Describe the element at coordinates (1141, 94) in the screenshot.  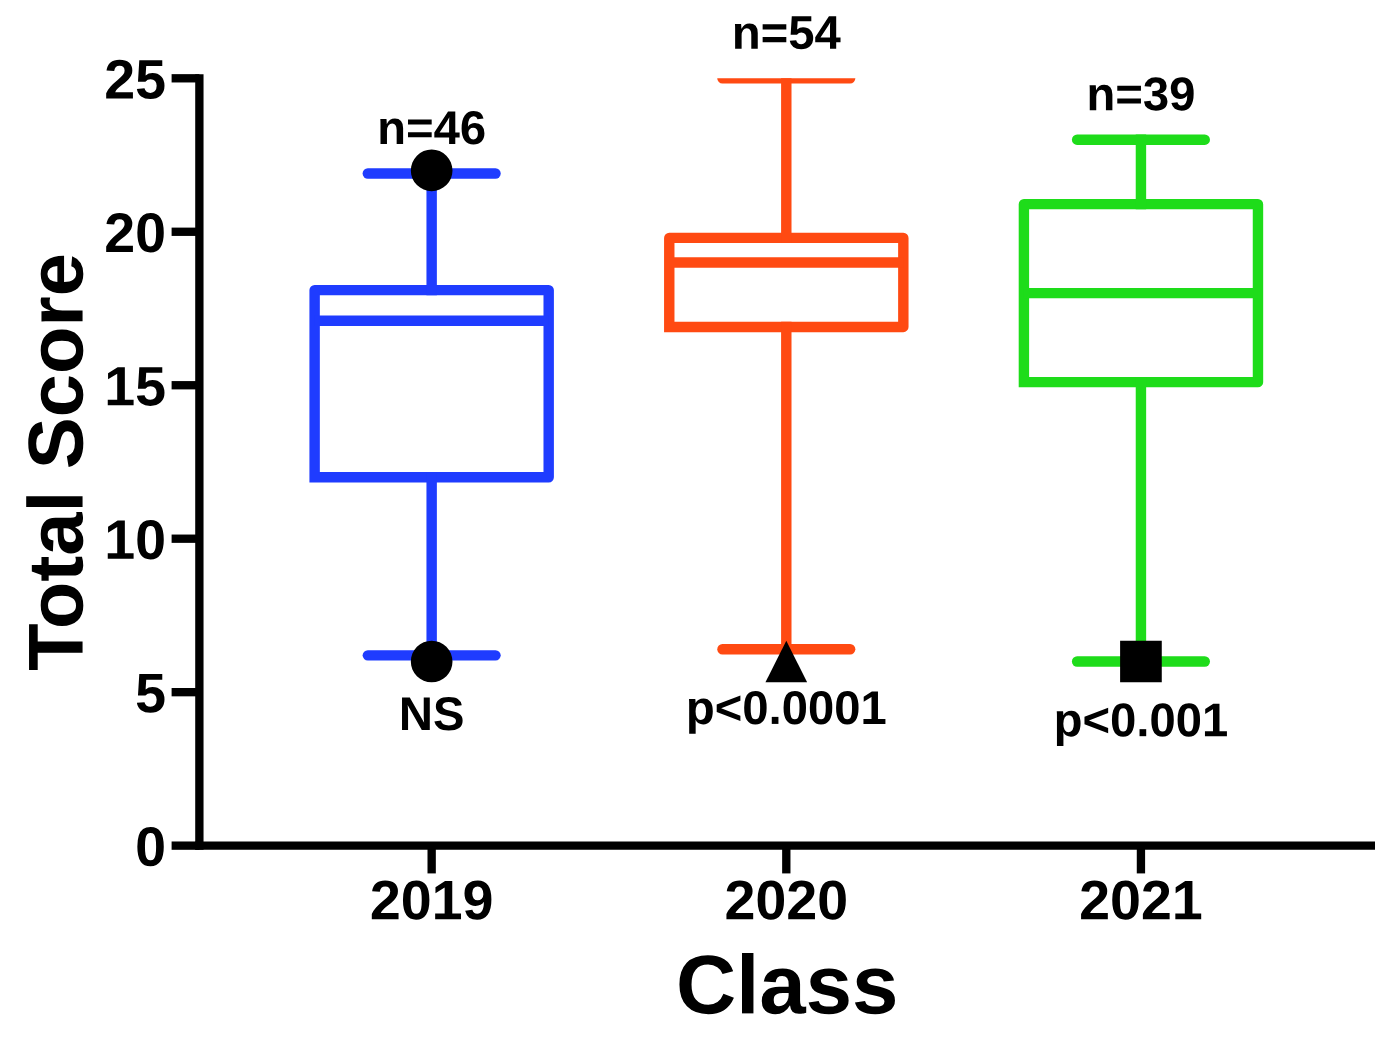
I see `annotation: n=39` at that location.